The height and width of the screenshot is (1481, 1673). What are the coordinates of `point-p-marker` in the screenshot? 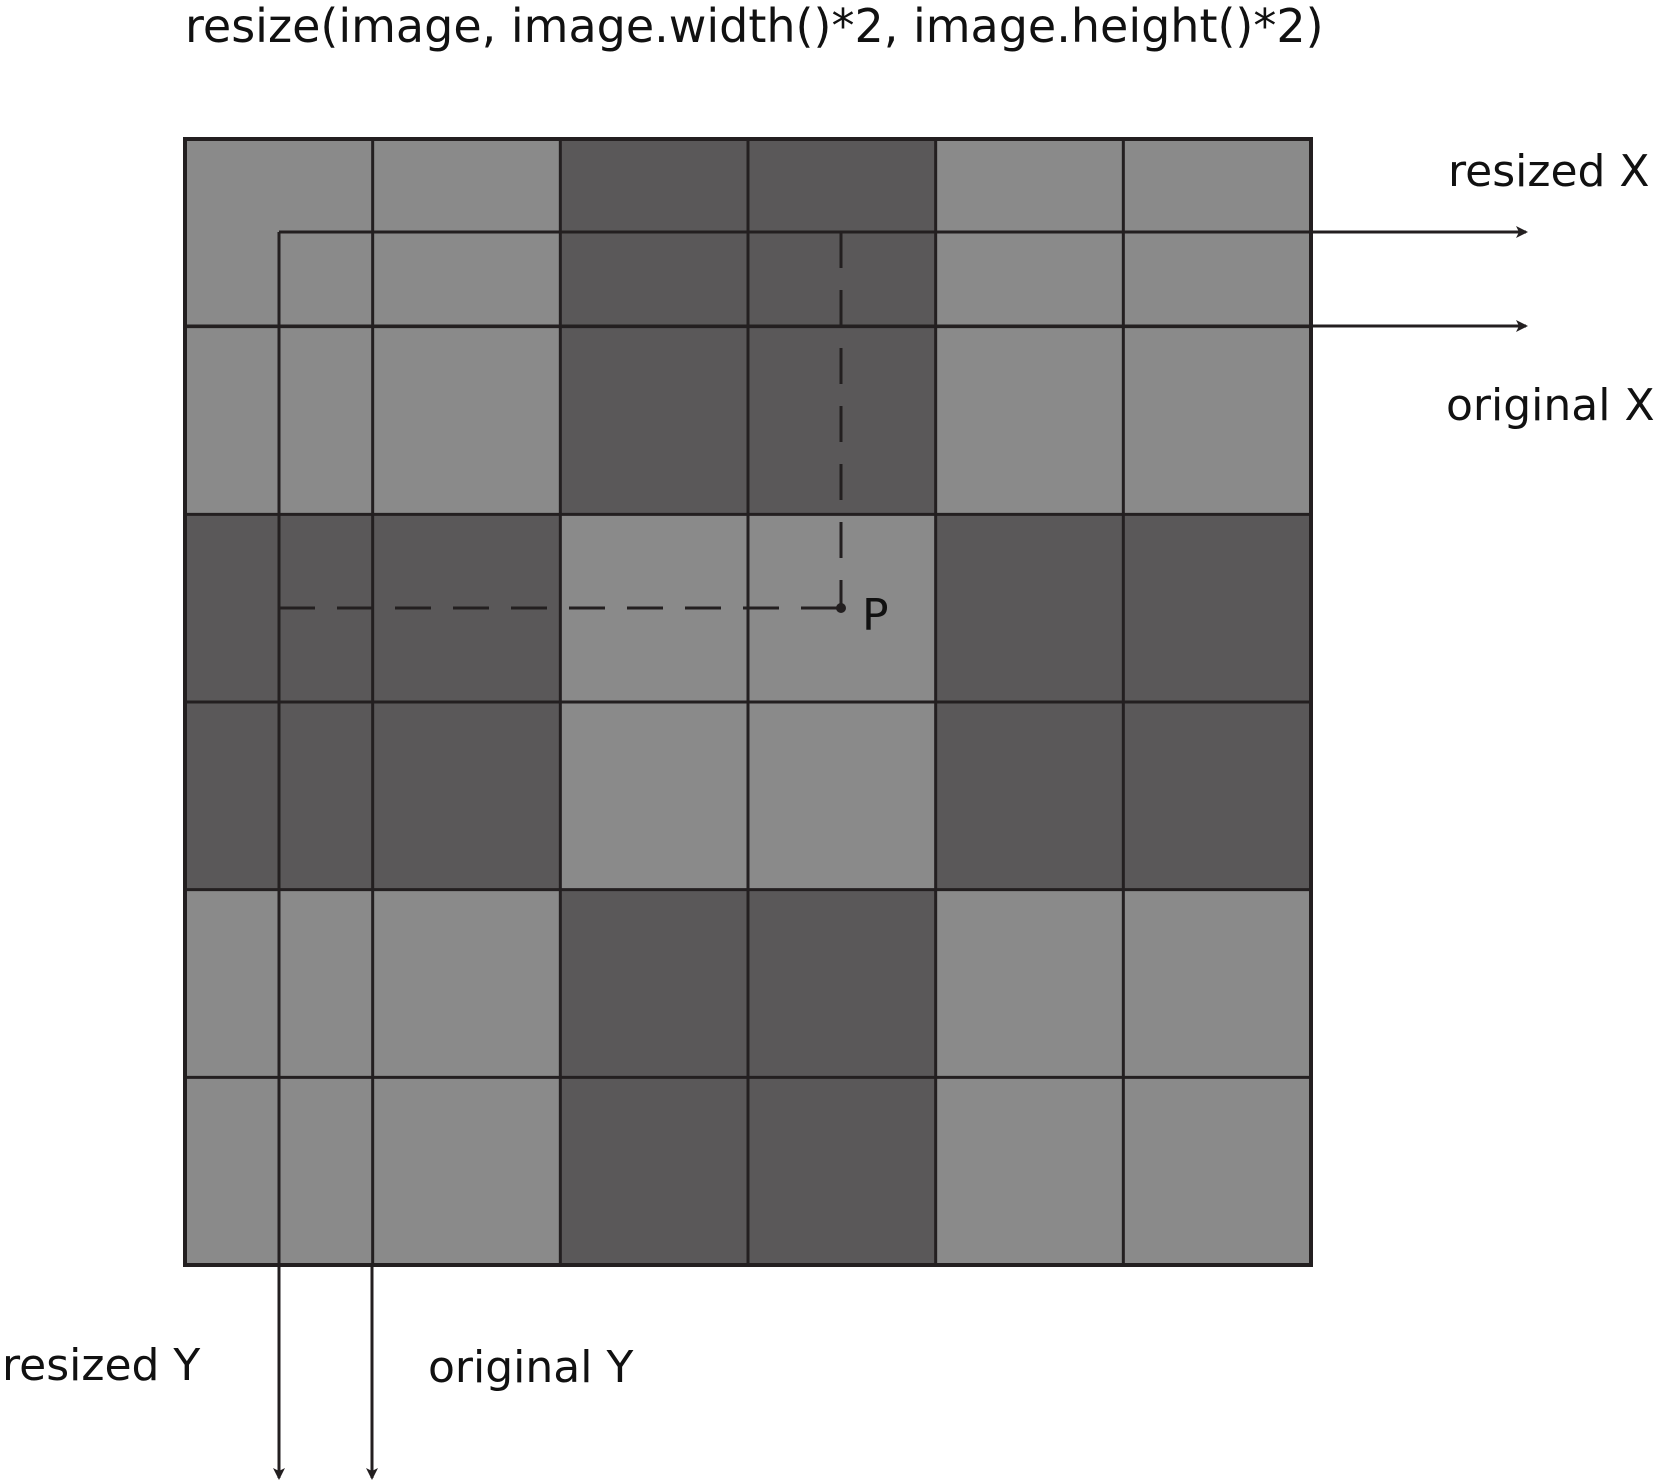 It's located at (841, 608).